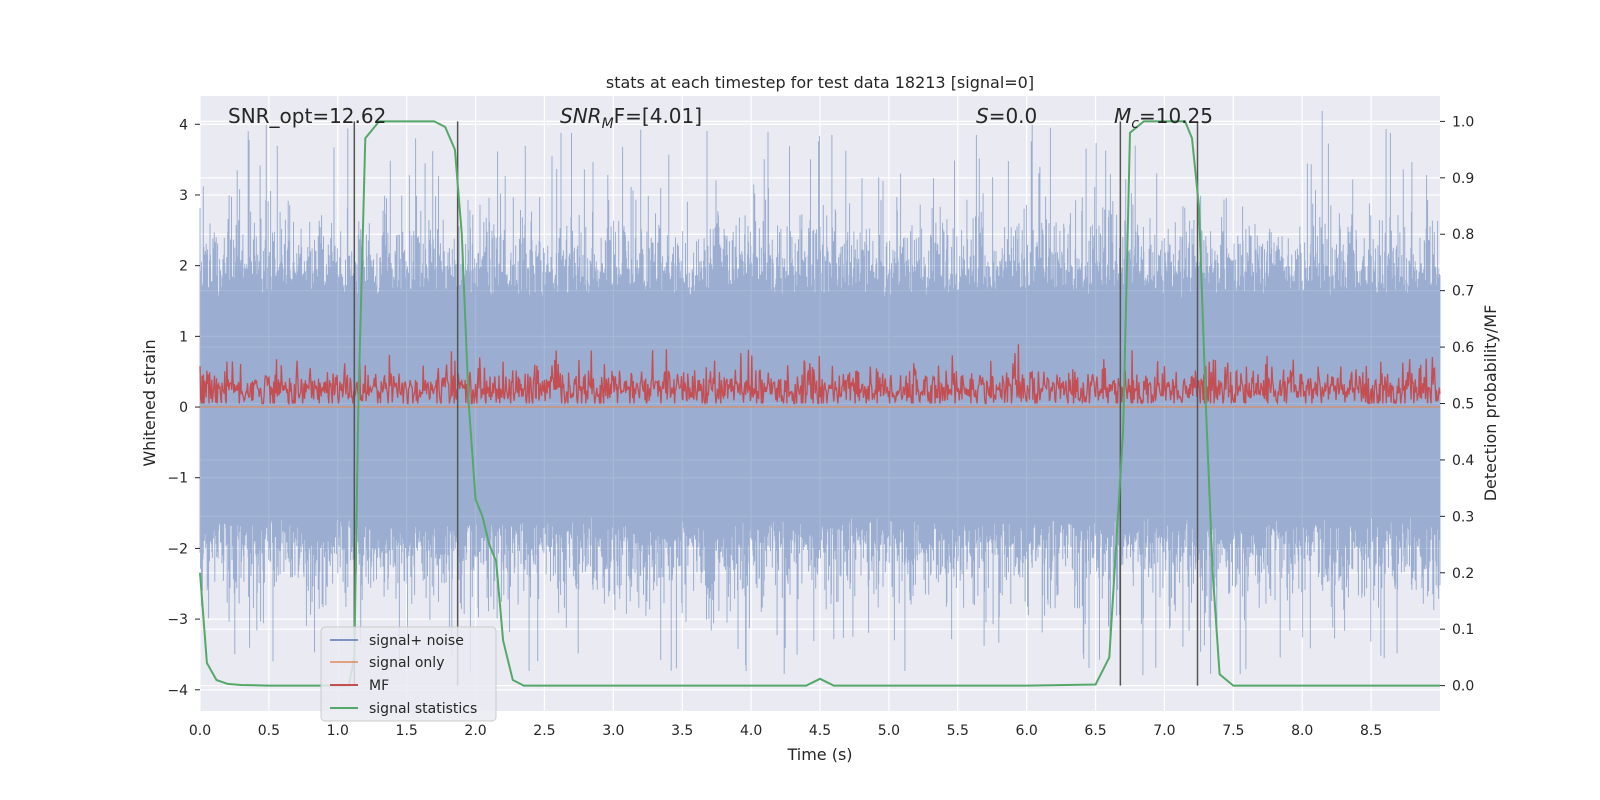  I want to click on annotation-mc-rest: =10.25, so click(1176, 116).